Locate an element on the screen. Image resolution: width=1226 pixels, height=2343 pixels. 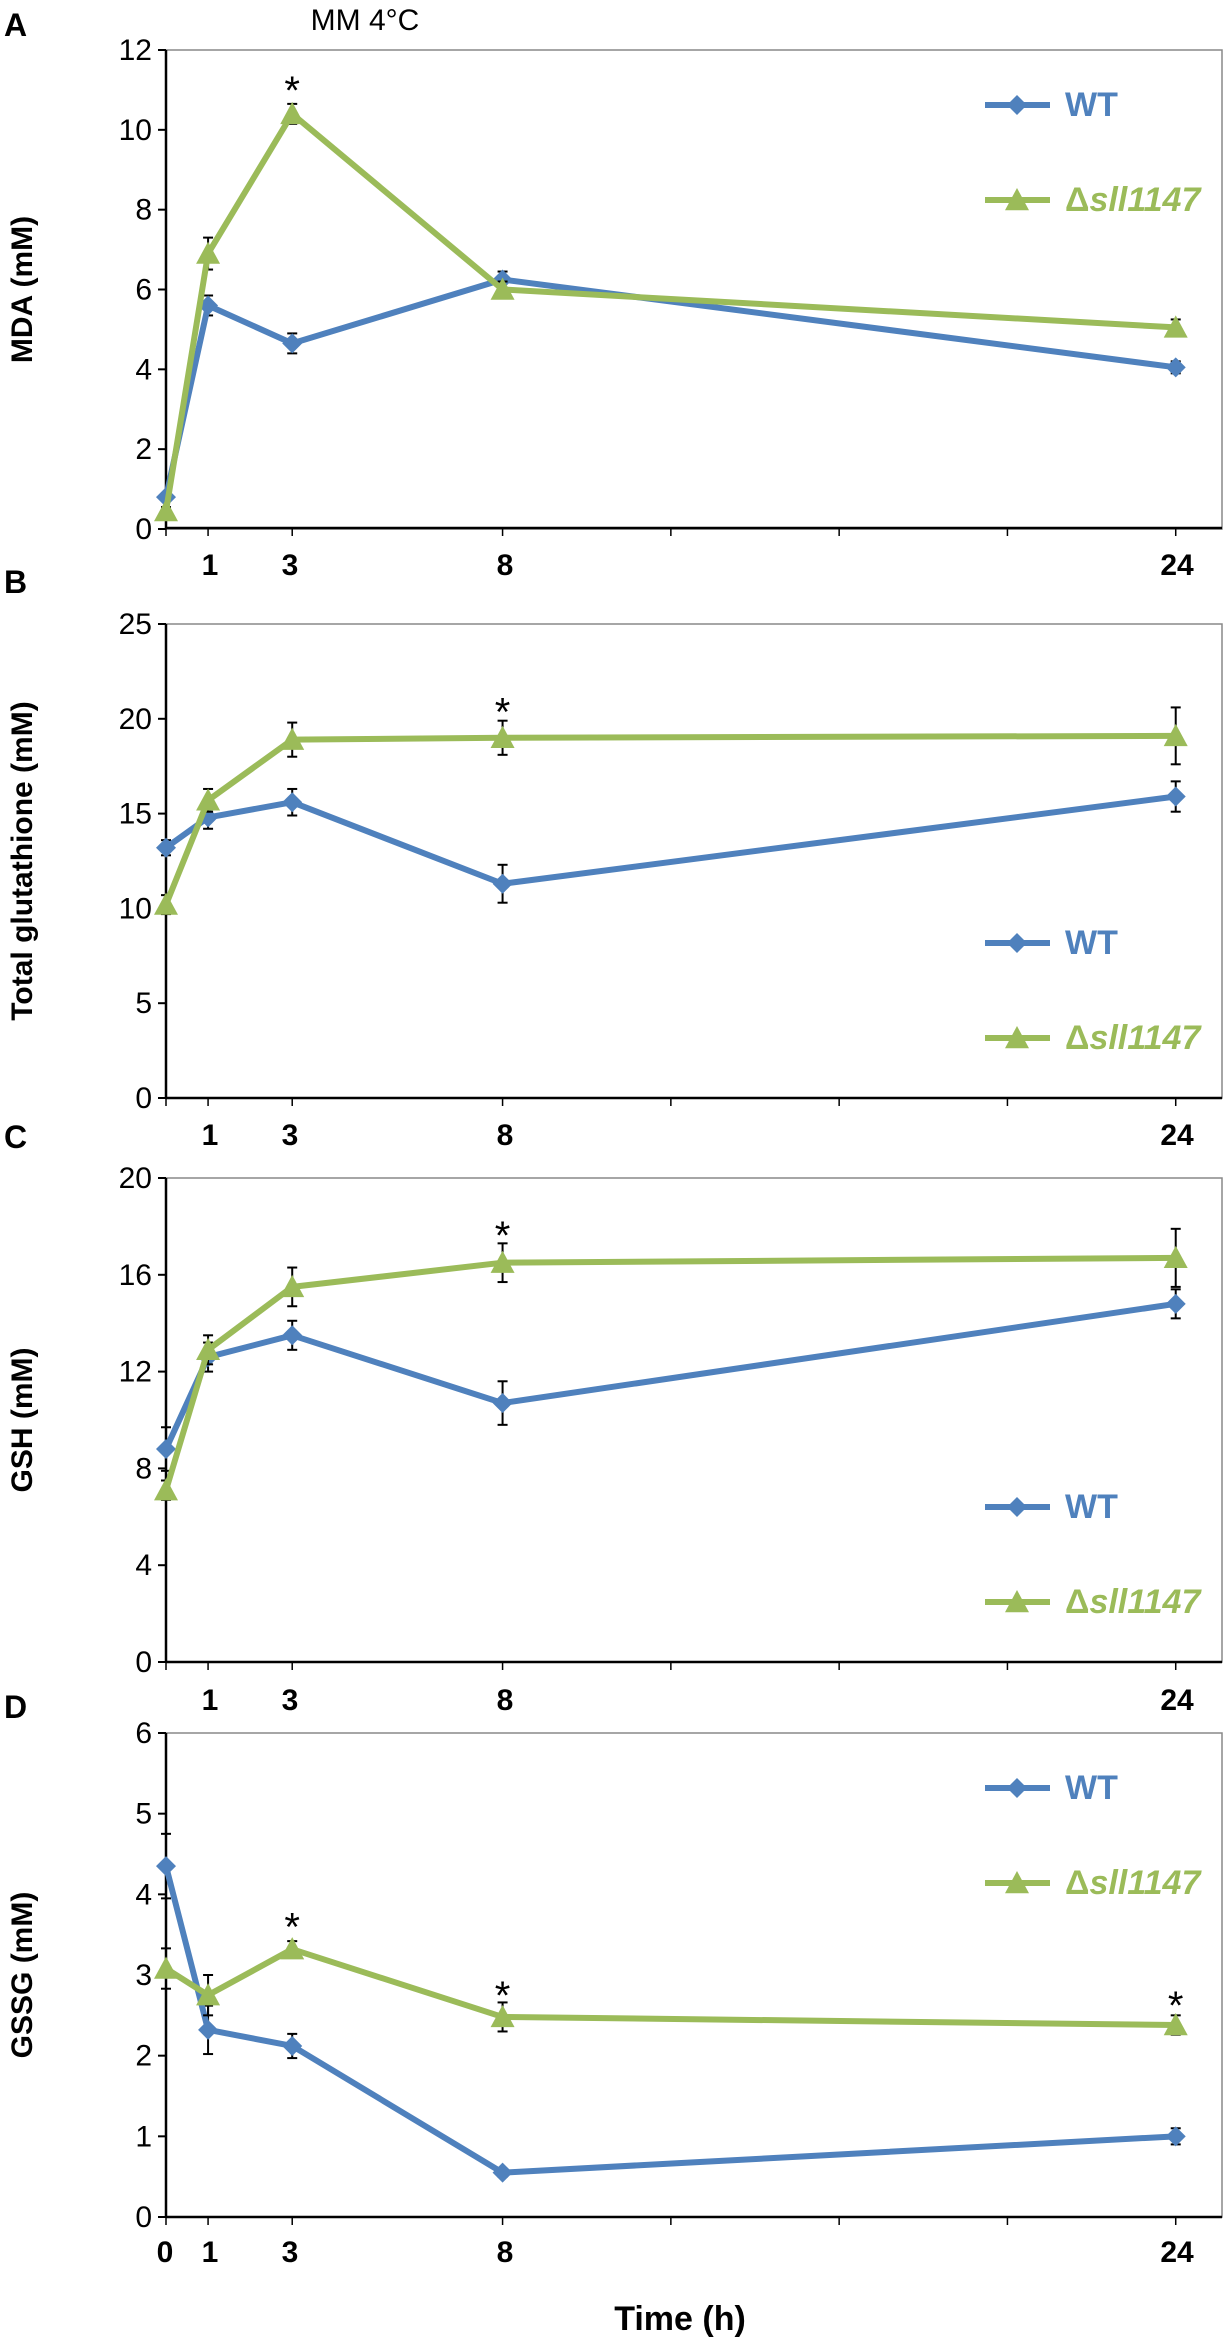
y-tick-label: 3 is located at coordinates (143, 1975).